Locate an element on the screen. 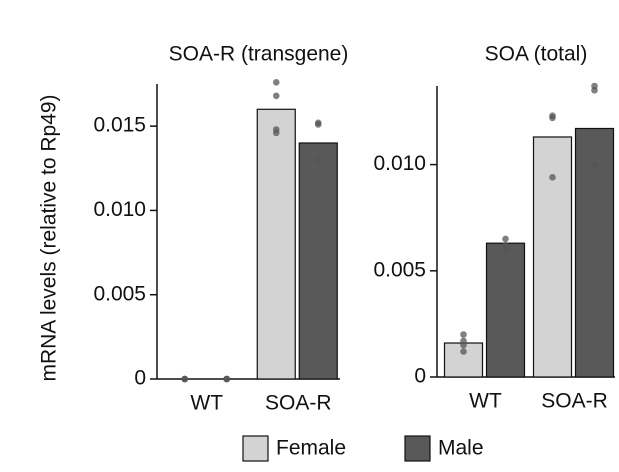 The image size is (619, 472). legend-label: Male is located at coordinates (461, 448).